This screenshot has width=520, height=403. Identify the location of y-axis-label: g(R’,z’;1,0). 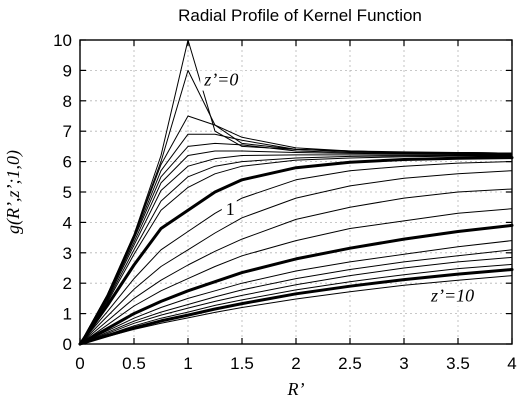
(13, 192).